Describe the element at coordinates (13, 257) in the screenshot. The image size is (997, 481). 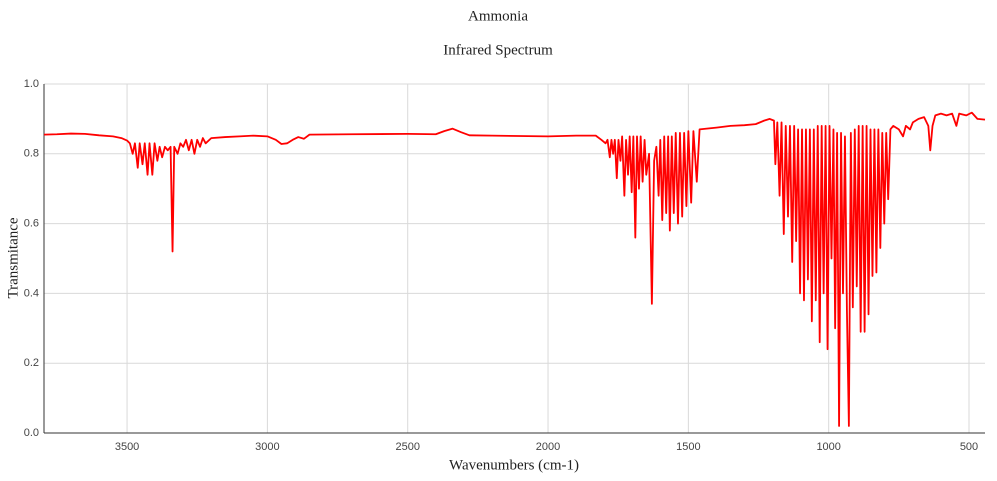
I see `y-axis-label: Transmitance` at that location.